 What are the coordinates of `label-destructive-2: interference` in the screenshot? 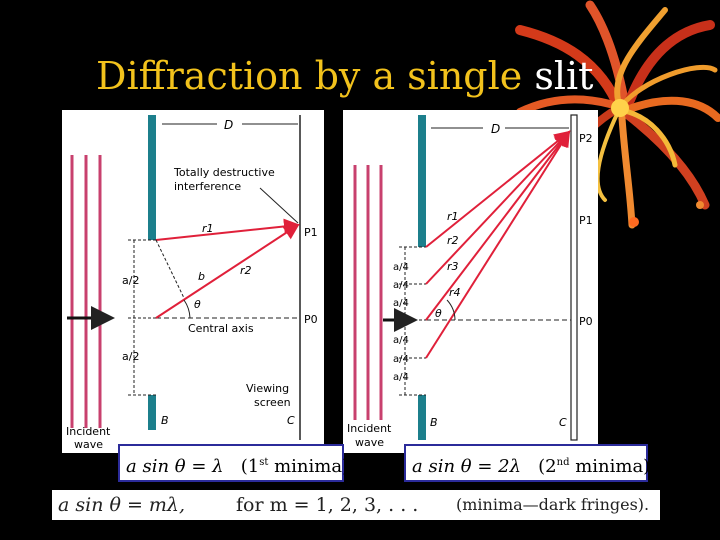 It's located at (207, 186).